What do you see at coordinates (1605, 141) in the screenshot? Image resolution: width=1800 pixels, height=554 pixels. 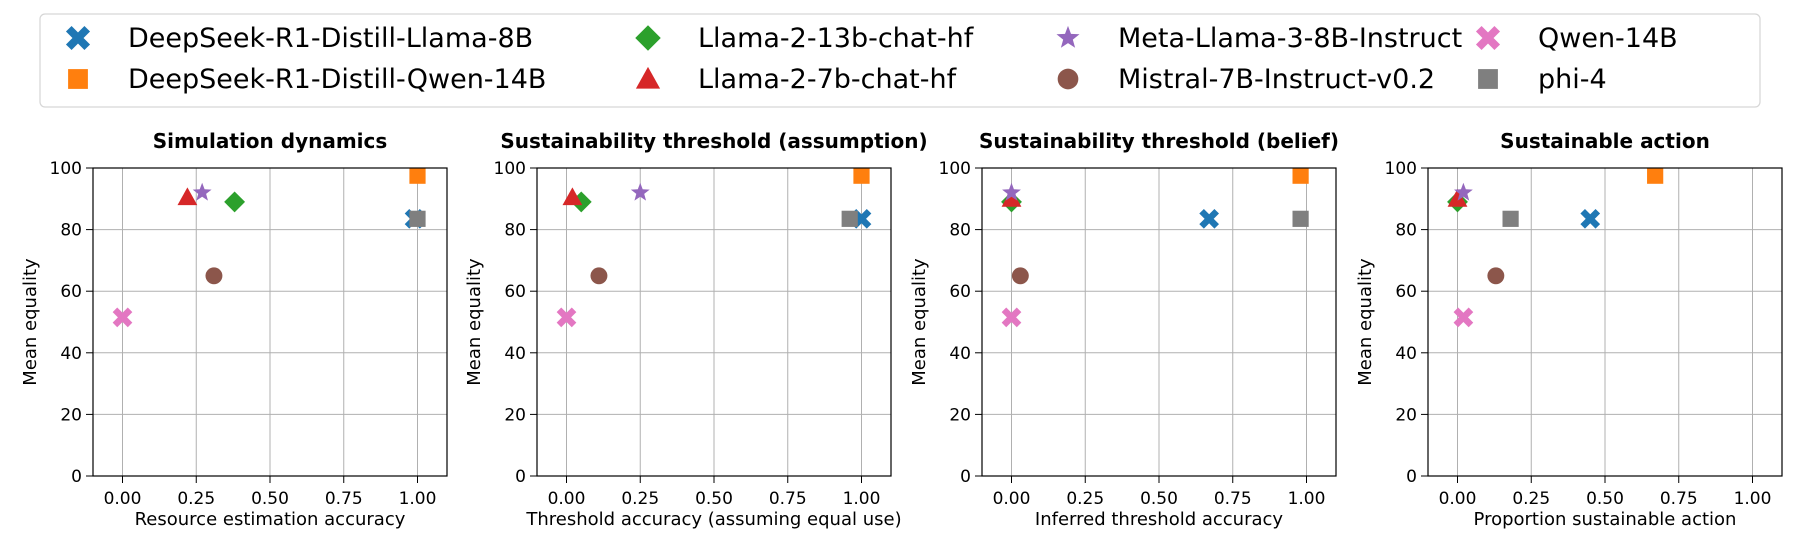 I see `panel-title: Sustainable action` at bounding box center [1605, 141].